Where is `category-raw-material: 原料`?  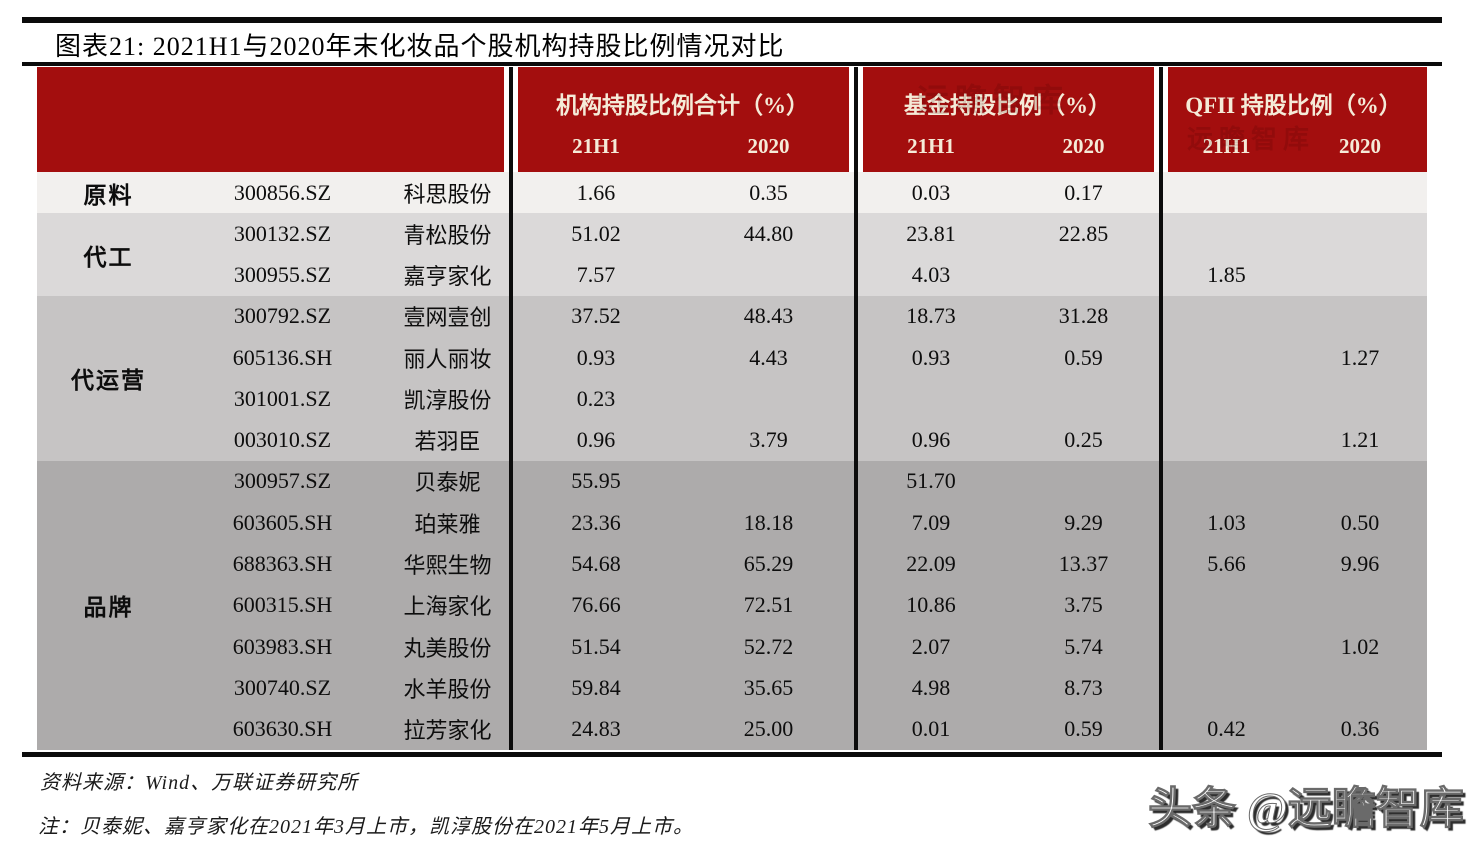 category-raw-material: 原料 is located at coordinates (108, 195).